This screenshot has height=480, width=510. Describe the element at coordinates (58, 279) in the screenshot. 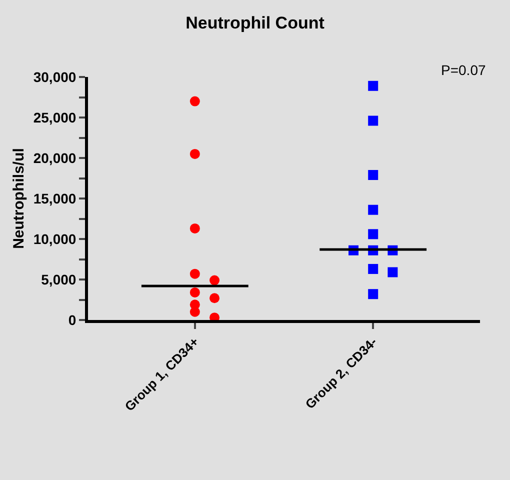

I see `y-tick-label: 5,000` at that location.